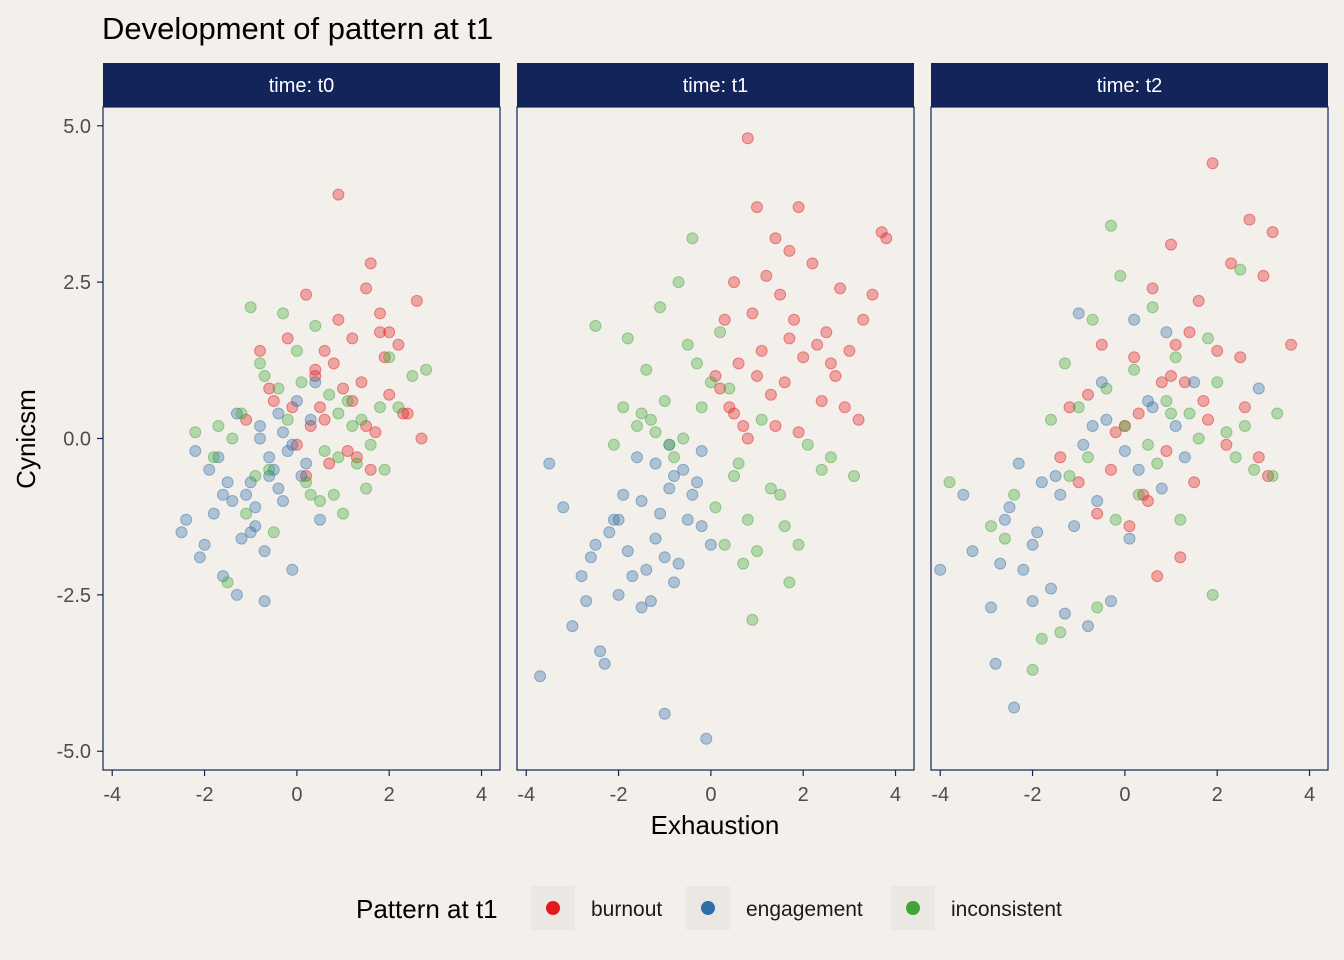  I want to click on x-tick-label: 0, so click(1124, 795).